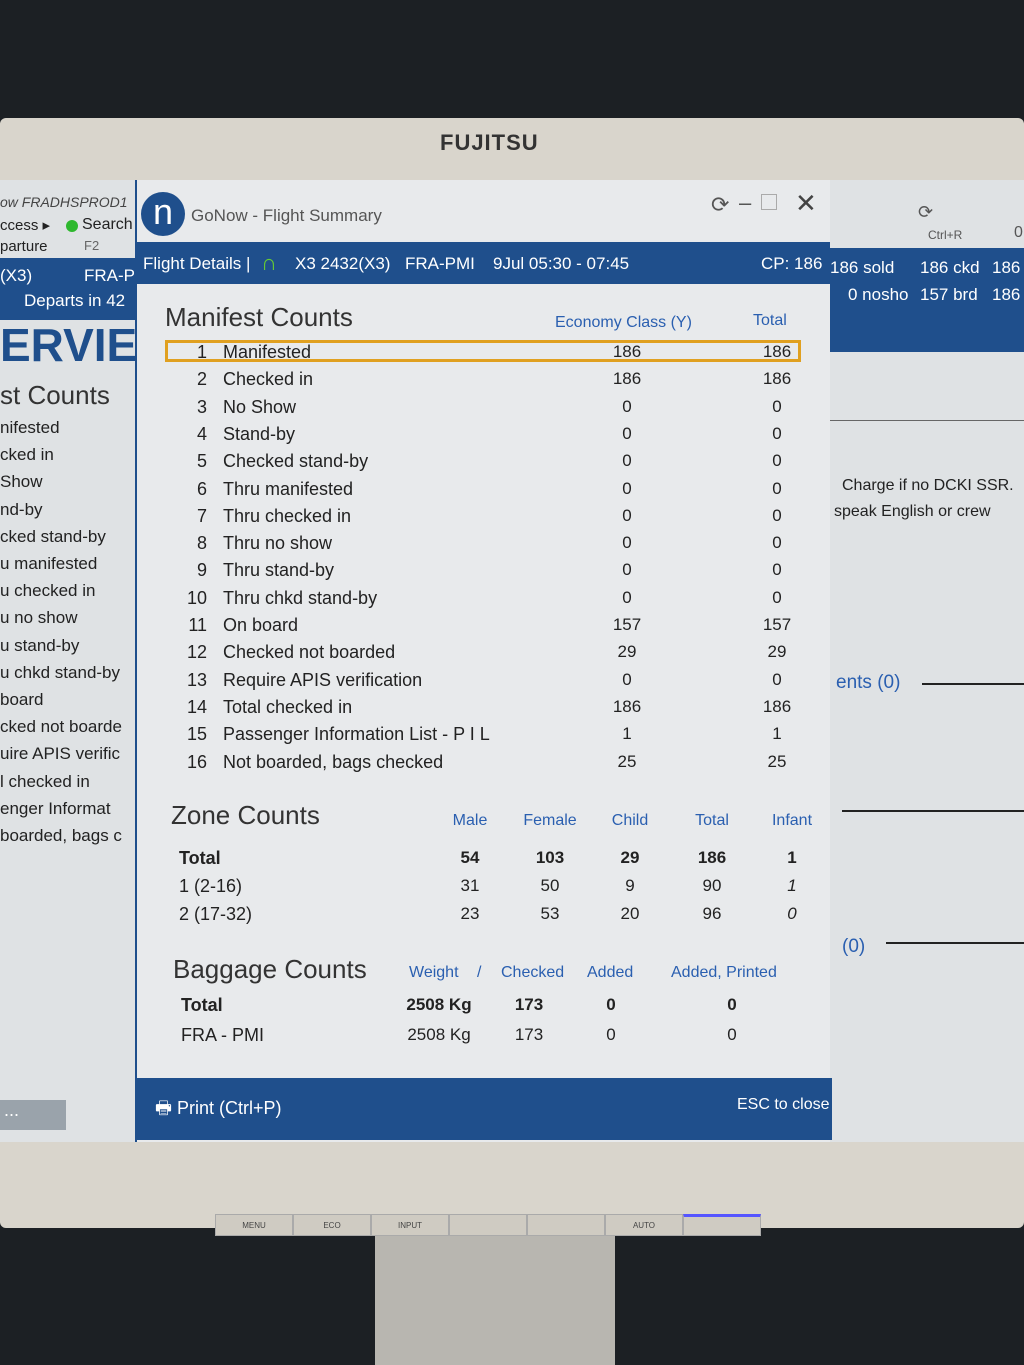 This screenshot has height=1365, width=1024. I want to click on row-number: 5, so click(201, 461).